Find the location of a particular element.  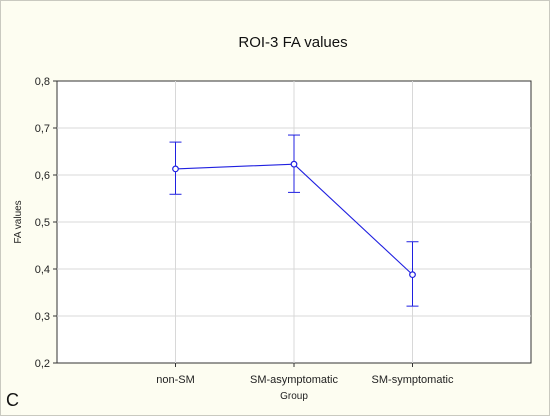

y-tick-label: 0,6 is located at coordinates (42, 176).